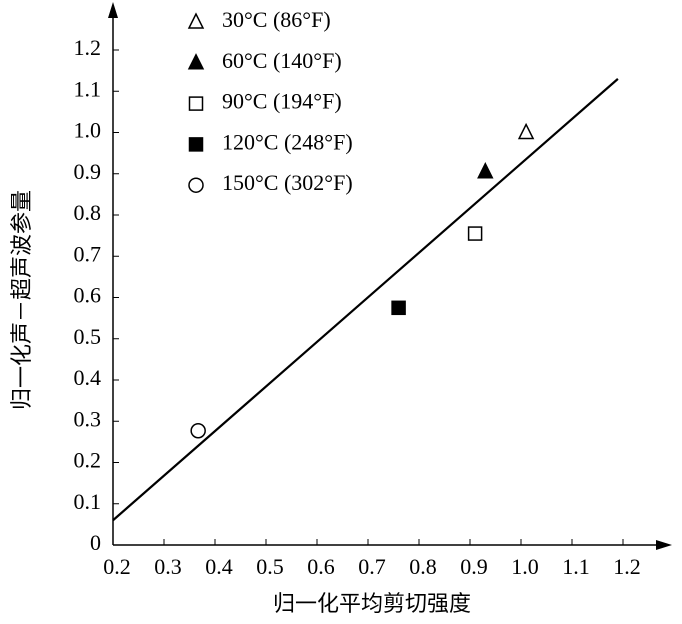 The height and width of the screenshot is (624, 682). What do you see at coordinates (88, 336) in the screenshot?
I see `y-tick-label: 0.5` at bounding box center [88, 336].